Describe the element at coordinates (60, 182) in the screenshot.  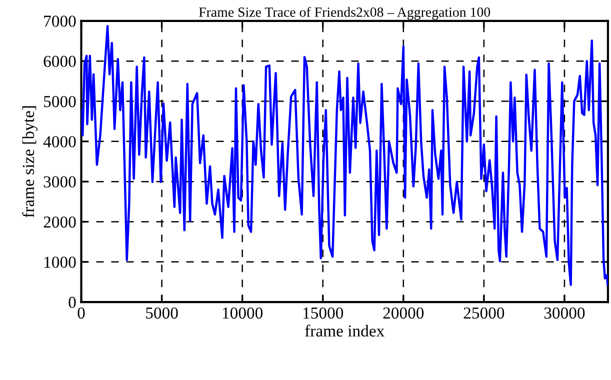
I see `y-tick-label: 3000` at that location.